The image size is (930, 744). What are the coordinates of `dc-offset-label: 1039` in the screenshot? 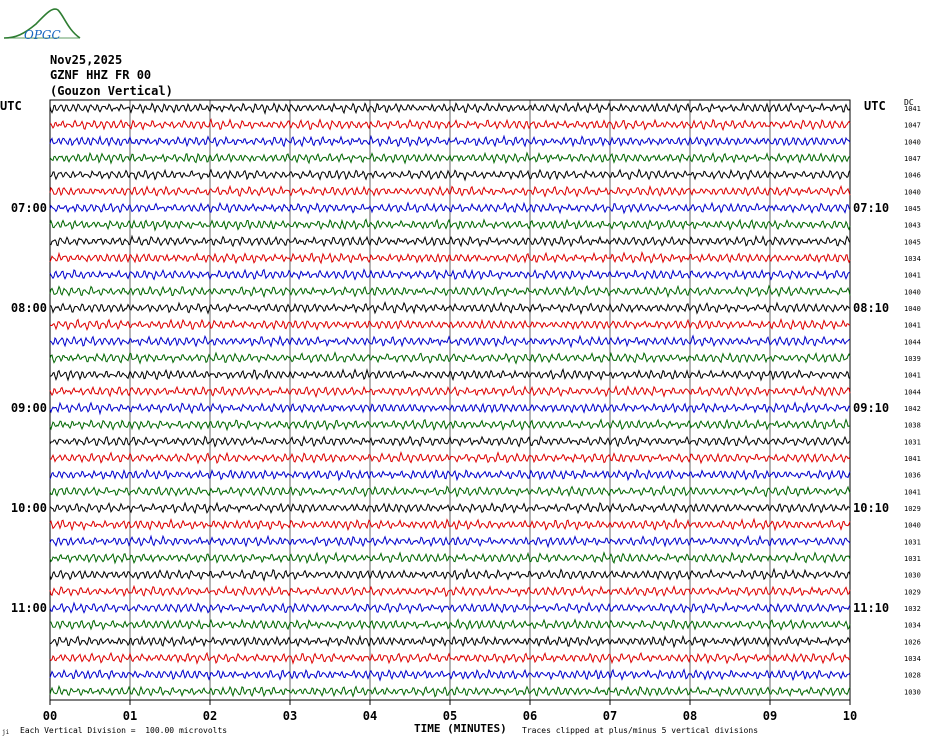 It's located at (912, 359).